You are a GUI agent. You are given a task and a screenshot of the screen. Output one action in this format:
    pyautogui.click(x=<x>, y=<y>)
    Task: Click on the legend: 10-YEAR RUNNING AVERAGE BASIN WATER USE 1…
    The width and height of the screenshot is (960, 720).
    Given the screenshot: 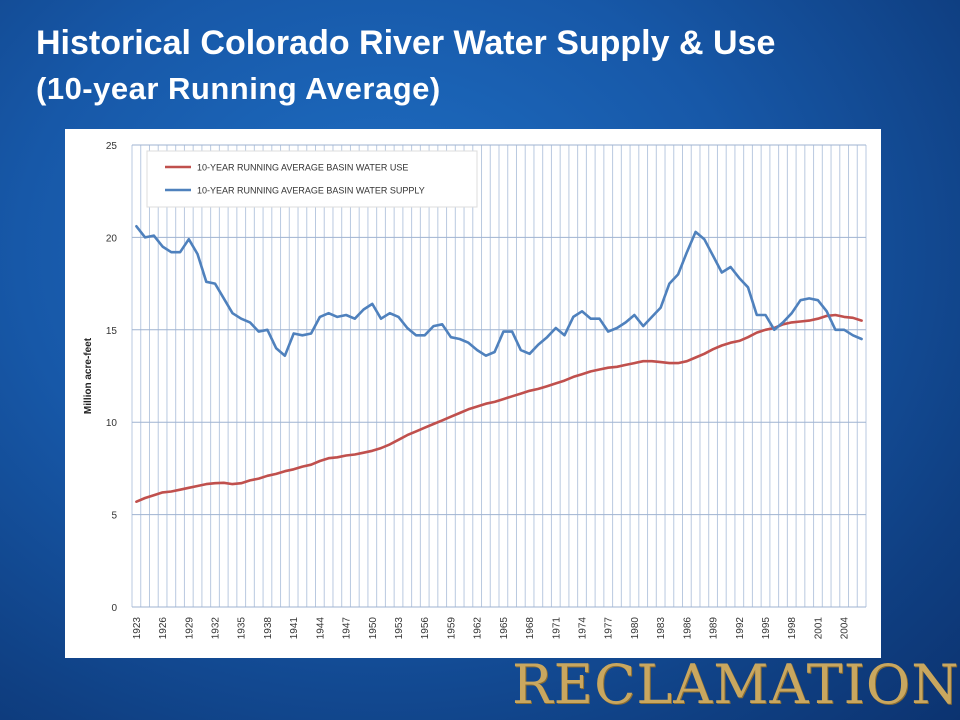 What is the action you would take?
    pyautogui.click(x=312, y=179)
    